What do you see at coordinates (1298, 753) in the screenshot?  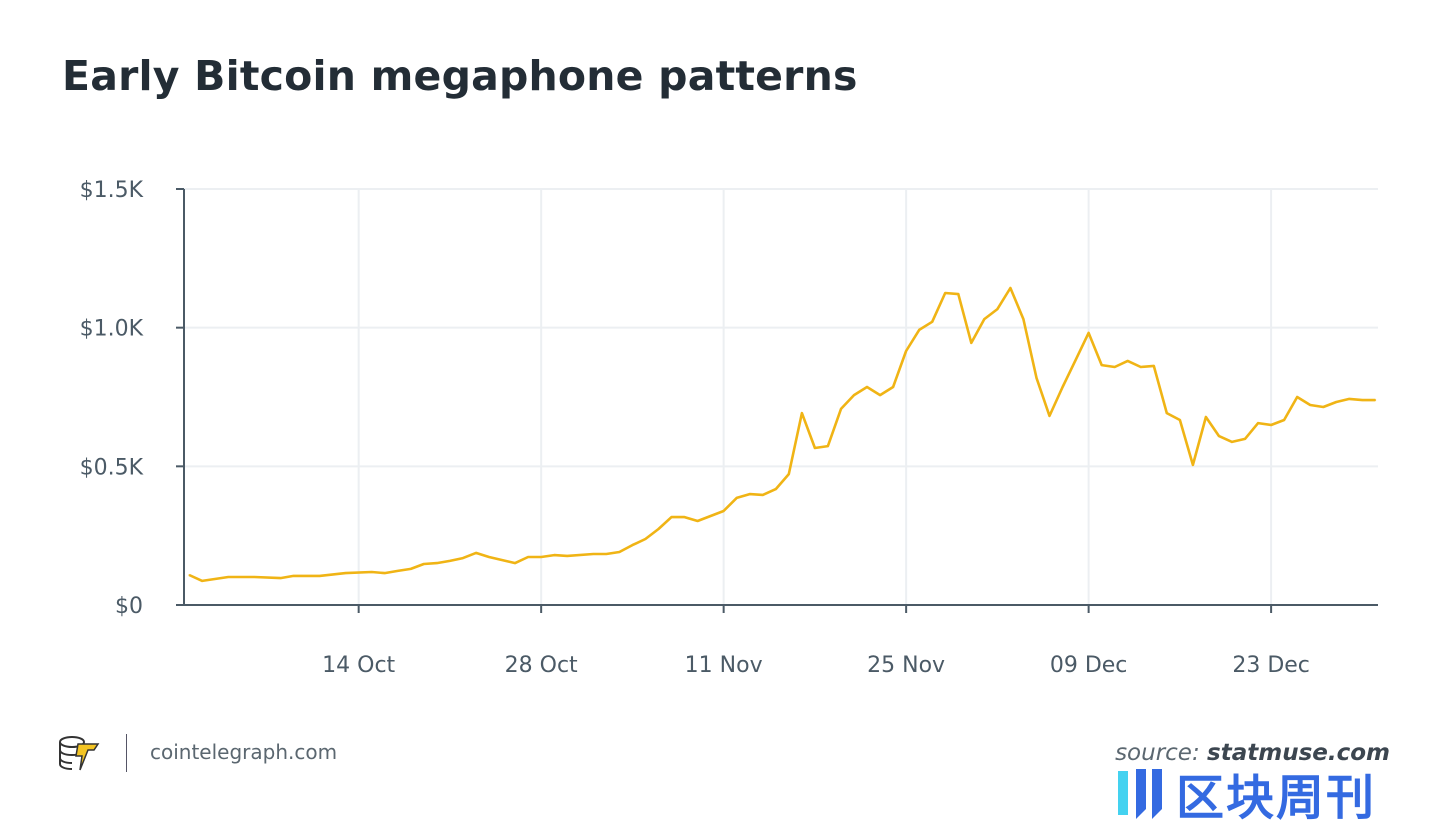 I see `source-name: statmuse.com` at bounding box center [1298, 753].